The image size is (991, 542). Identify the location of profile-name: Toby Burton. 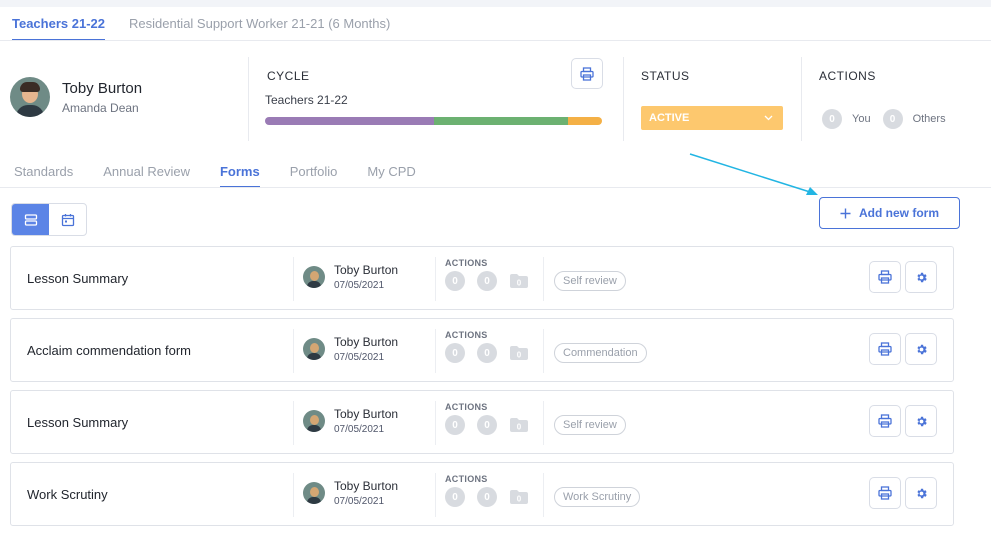
(102, 88).